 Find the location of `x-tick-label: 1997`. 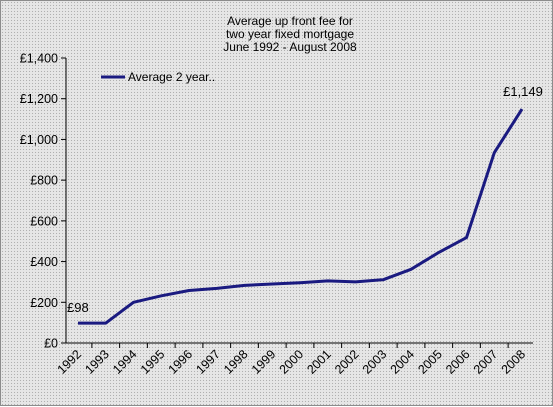

x-tick-label: 1997 is located at coordinates (208, 362).